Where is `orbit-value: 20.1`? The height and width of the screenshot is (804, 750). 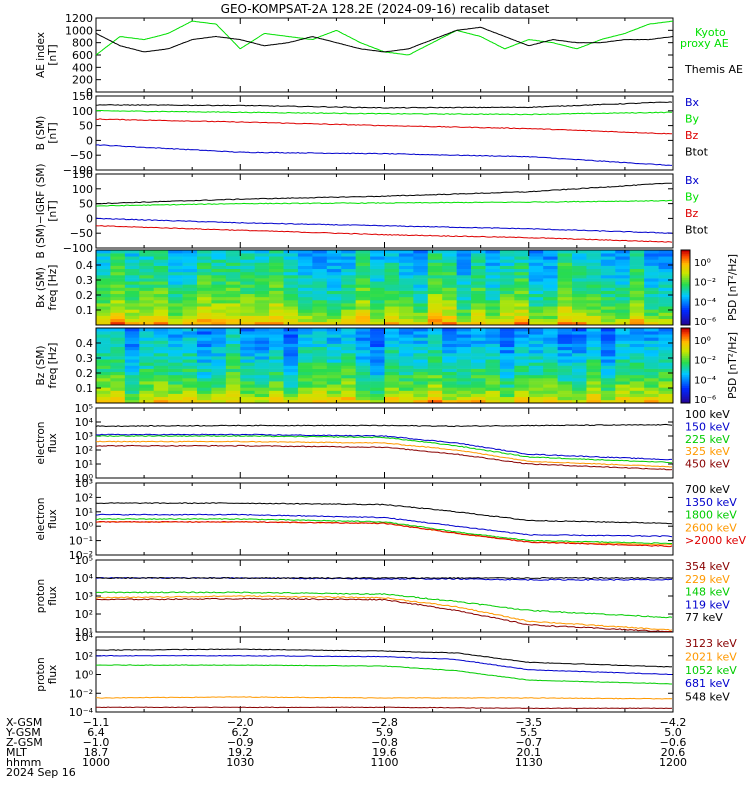 orbit-value: 20.1 is located at coordinates (529, 752).